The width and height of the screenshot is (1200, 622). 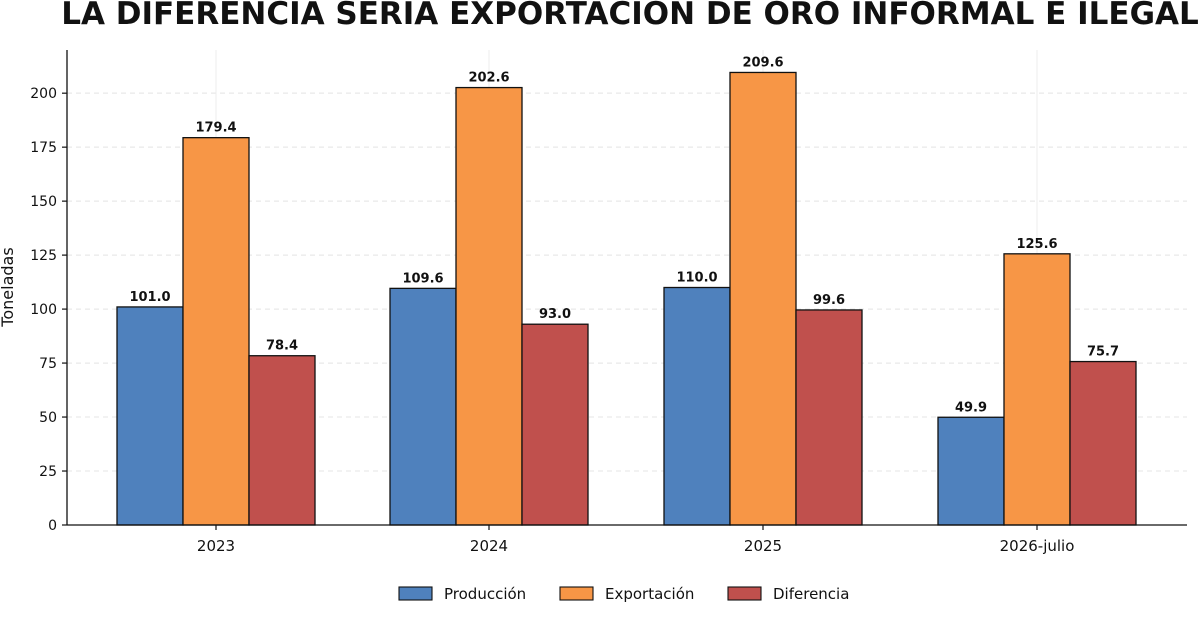 I want to click on x-tick-label: 2026-julio, so click(x=1037, y=546).